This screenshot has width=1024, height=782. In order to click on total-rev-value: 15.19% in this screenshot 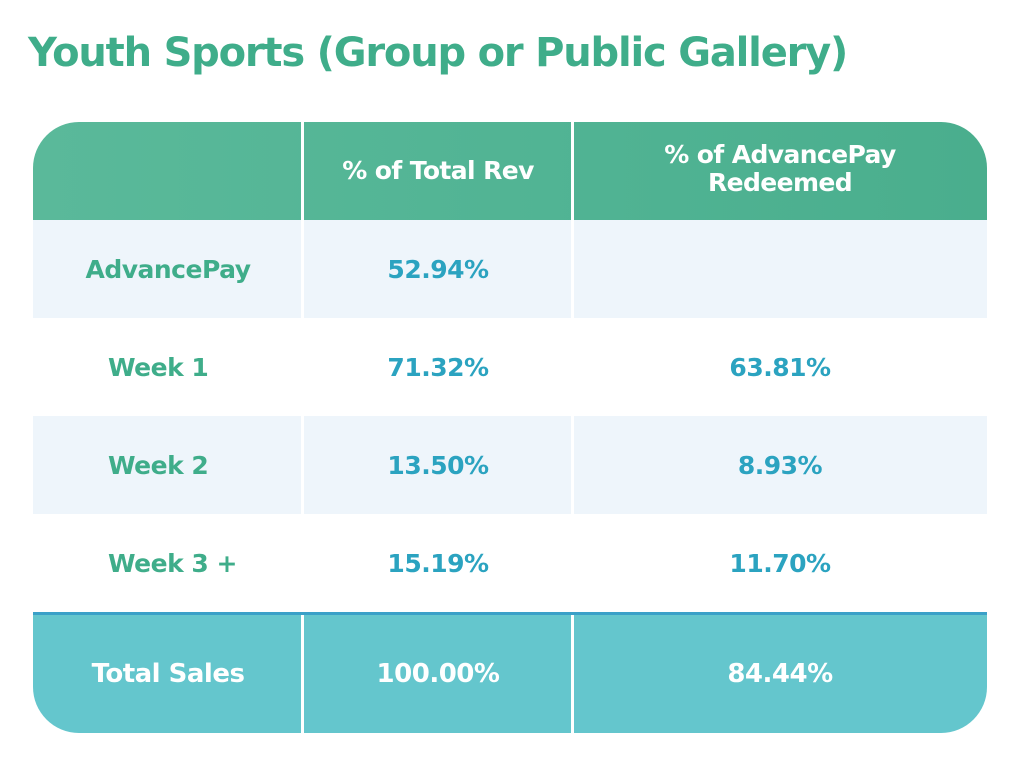, I will do `click(438, 563)`.